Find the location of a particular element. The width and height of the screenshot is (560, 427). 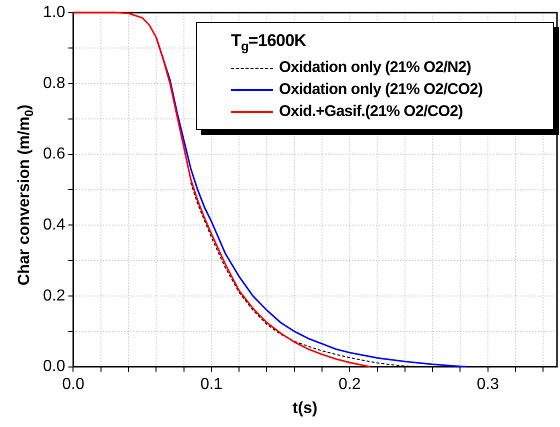

y-tick-label: 0.0 is located at coordinates (54, 367).